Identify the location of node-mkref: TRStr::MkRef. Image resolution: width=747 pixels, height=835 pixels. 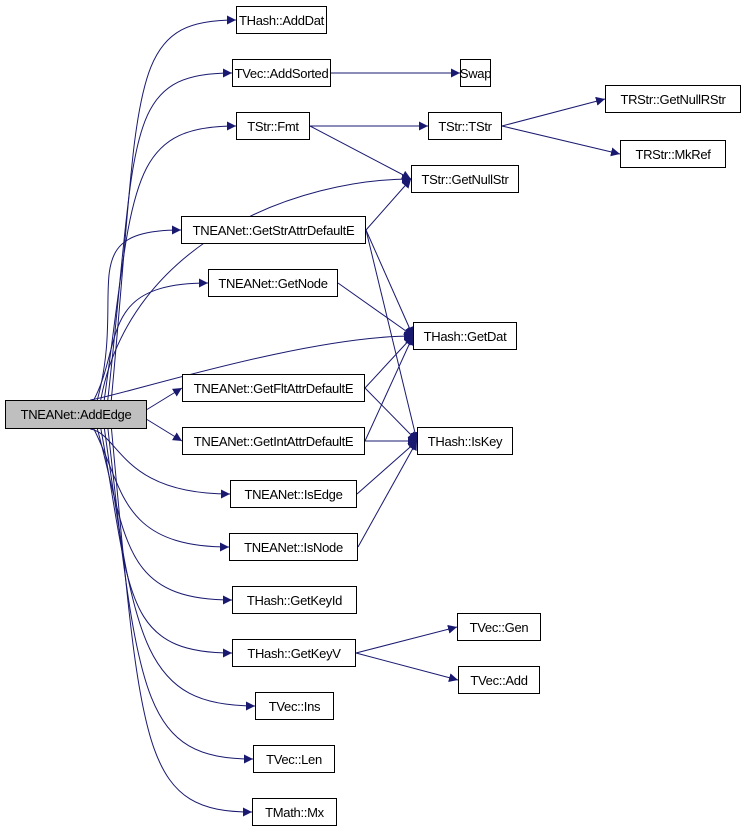
(673, 154).